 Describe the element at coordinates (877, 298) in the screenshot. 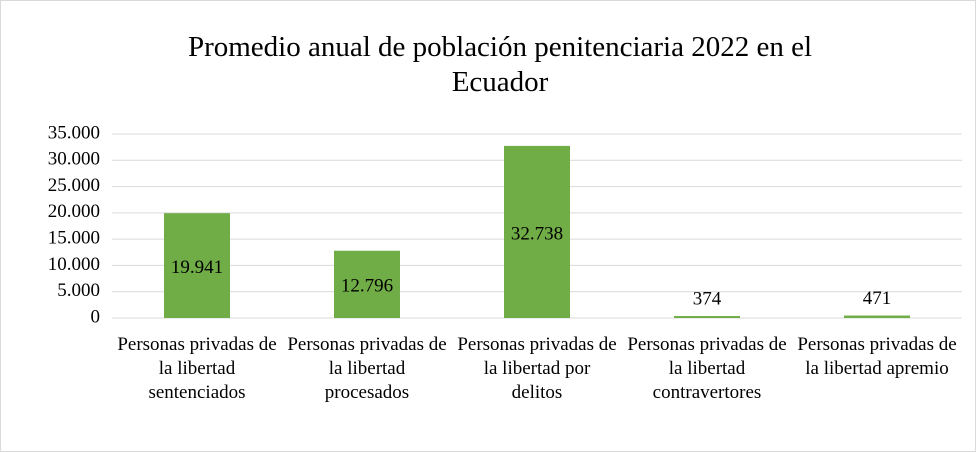

I see `data-label: 471` at that location.